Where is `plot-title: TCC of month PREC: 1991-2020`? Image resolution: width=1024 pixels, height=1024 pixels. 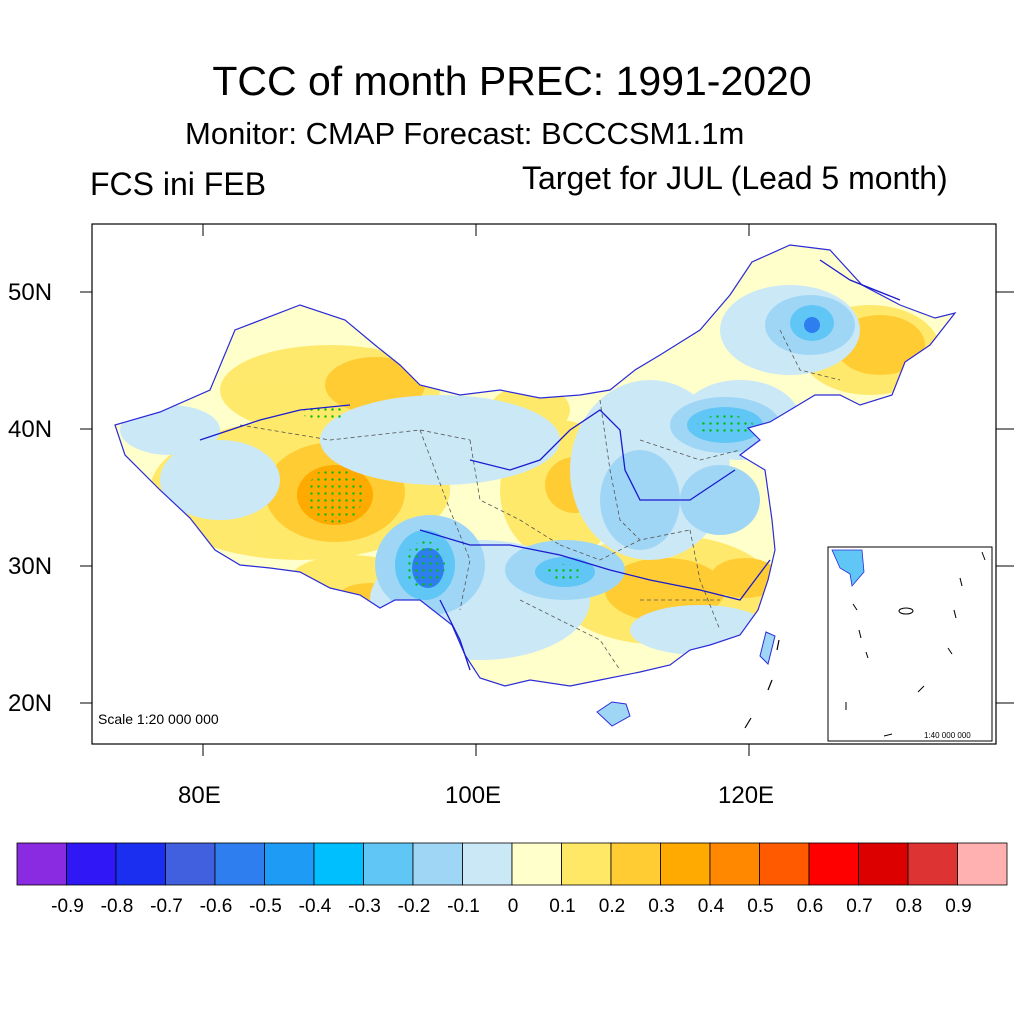
plot-title: TCC of month PREC: 1991-2020 is located at coordinates (512, 81).